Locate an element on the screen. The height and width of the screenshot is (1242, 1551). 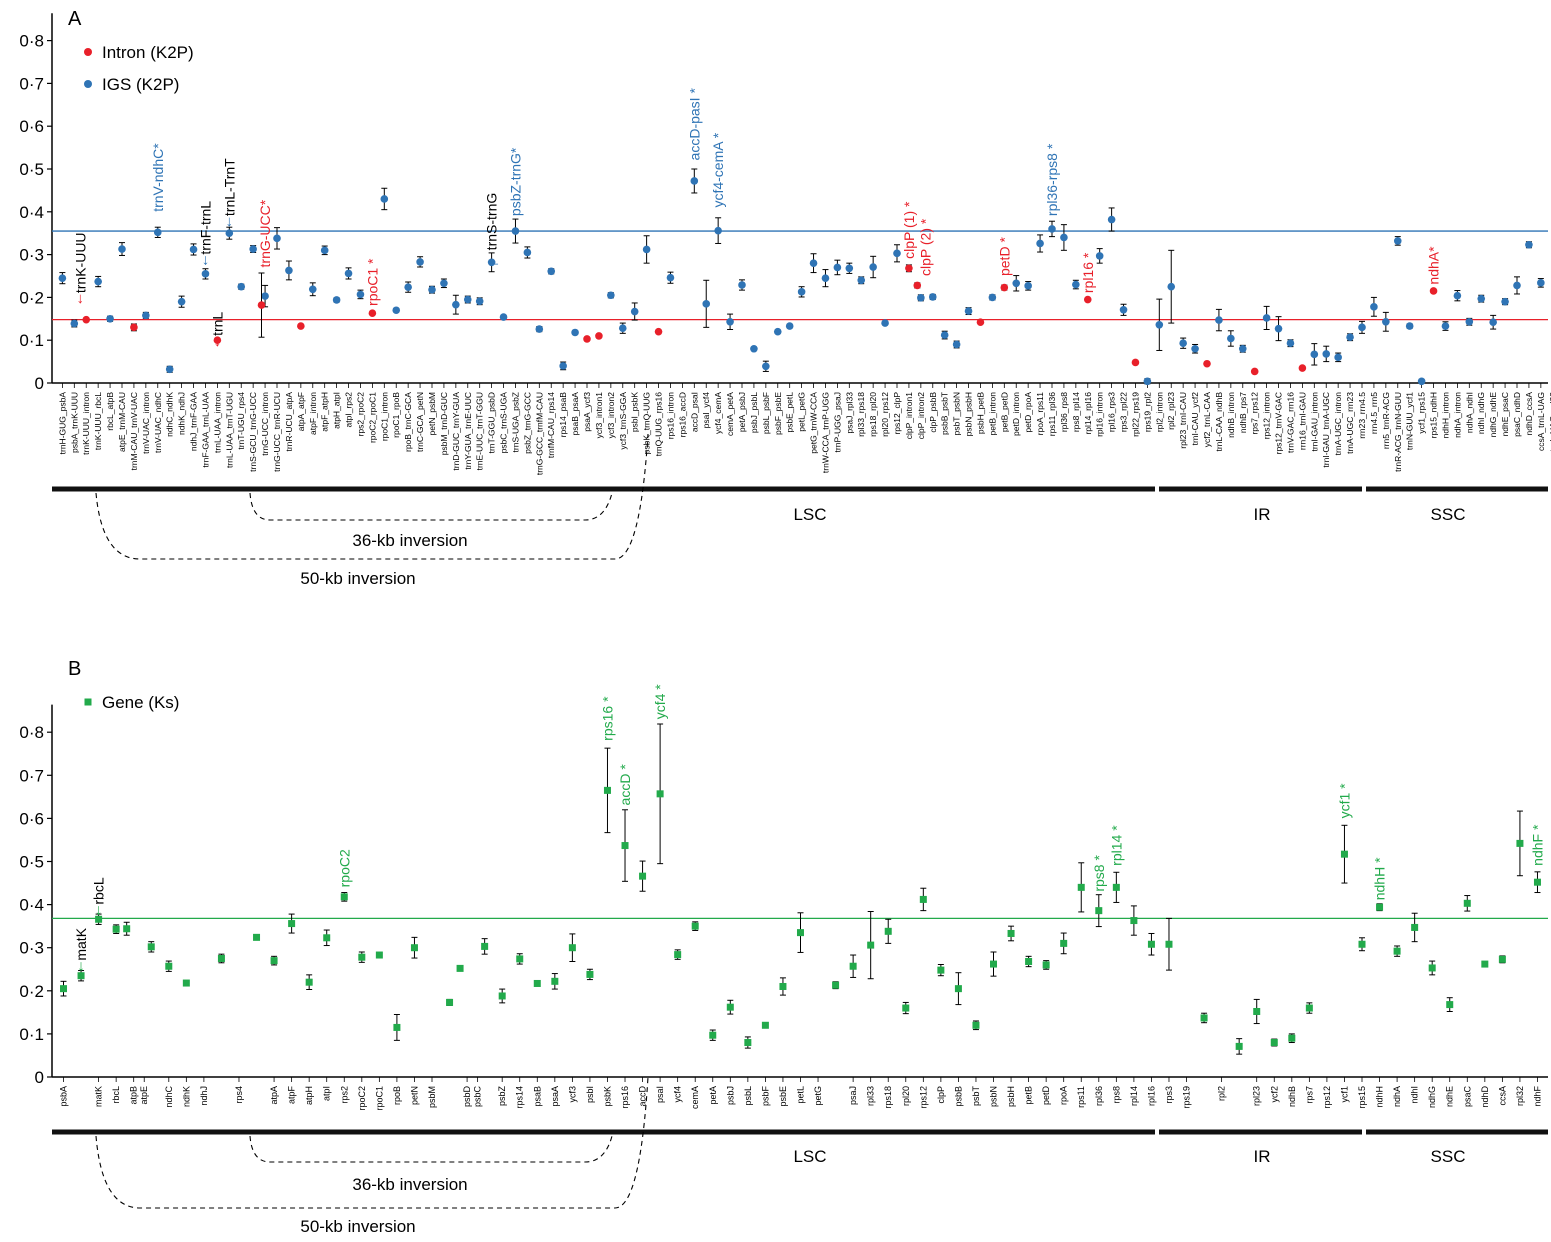
x-tick-label: psbB_psbT is located at coordinates (945, 413).